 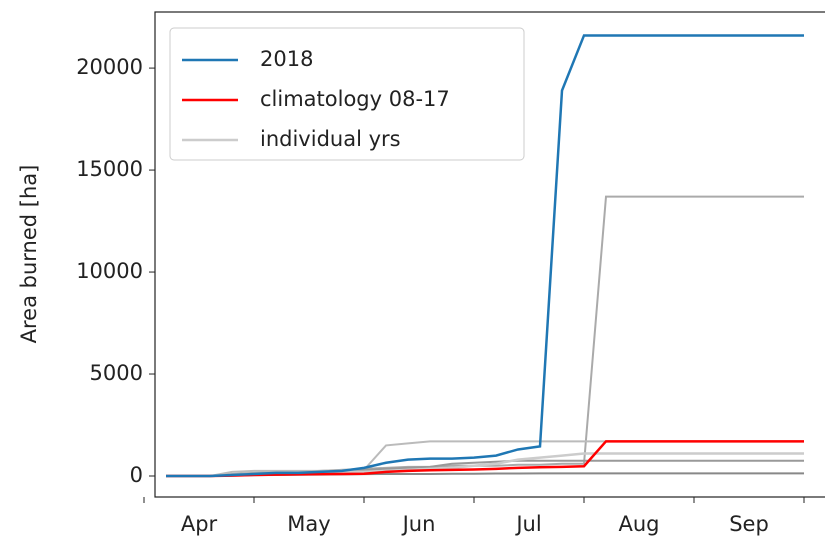 What do you see at coordinates (638, 524) in the screenshot?
I see `x-tick-label: Aug` at bounding box center [638, 524].